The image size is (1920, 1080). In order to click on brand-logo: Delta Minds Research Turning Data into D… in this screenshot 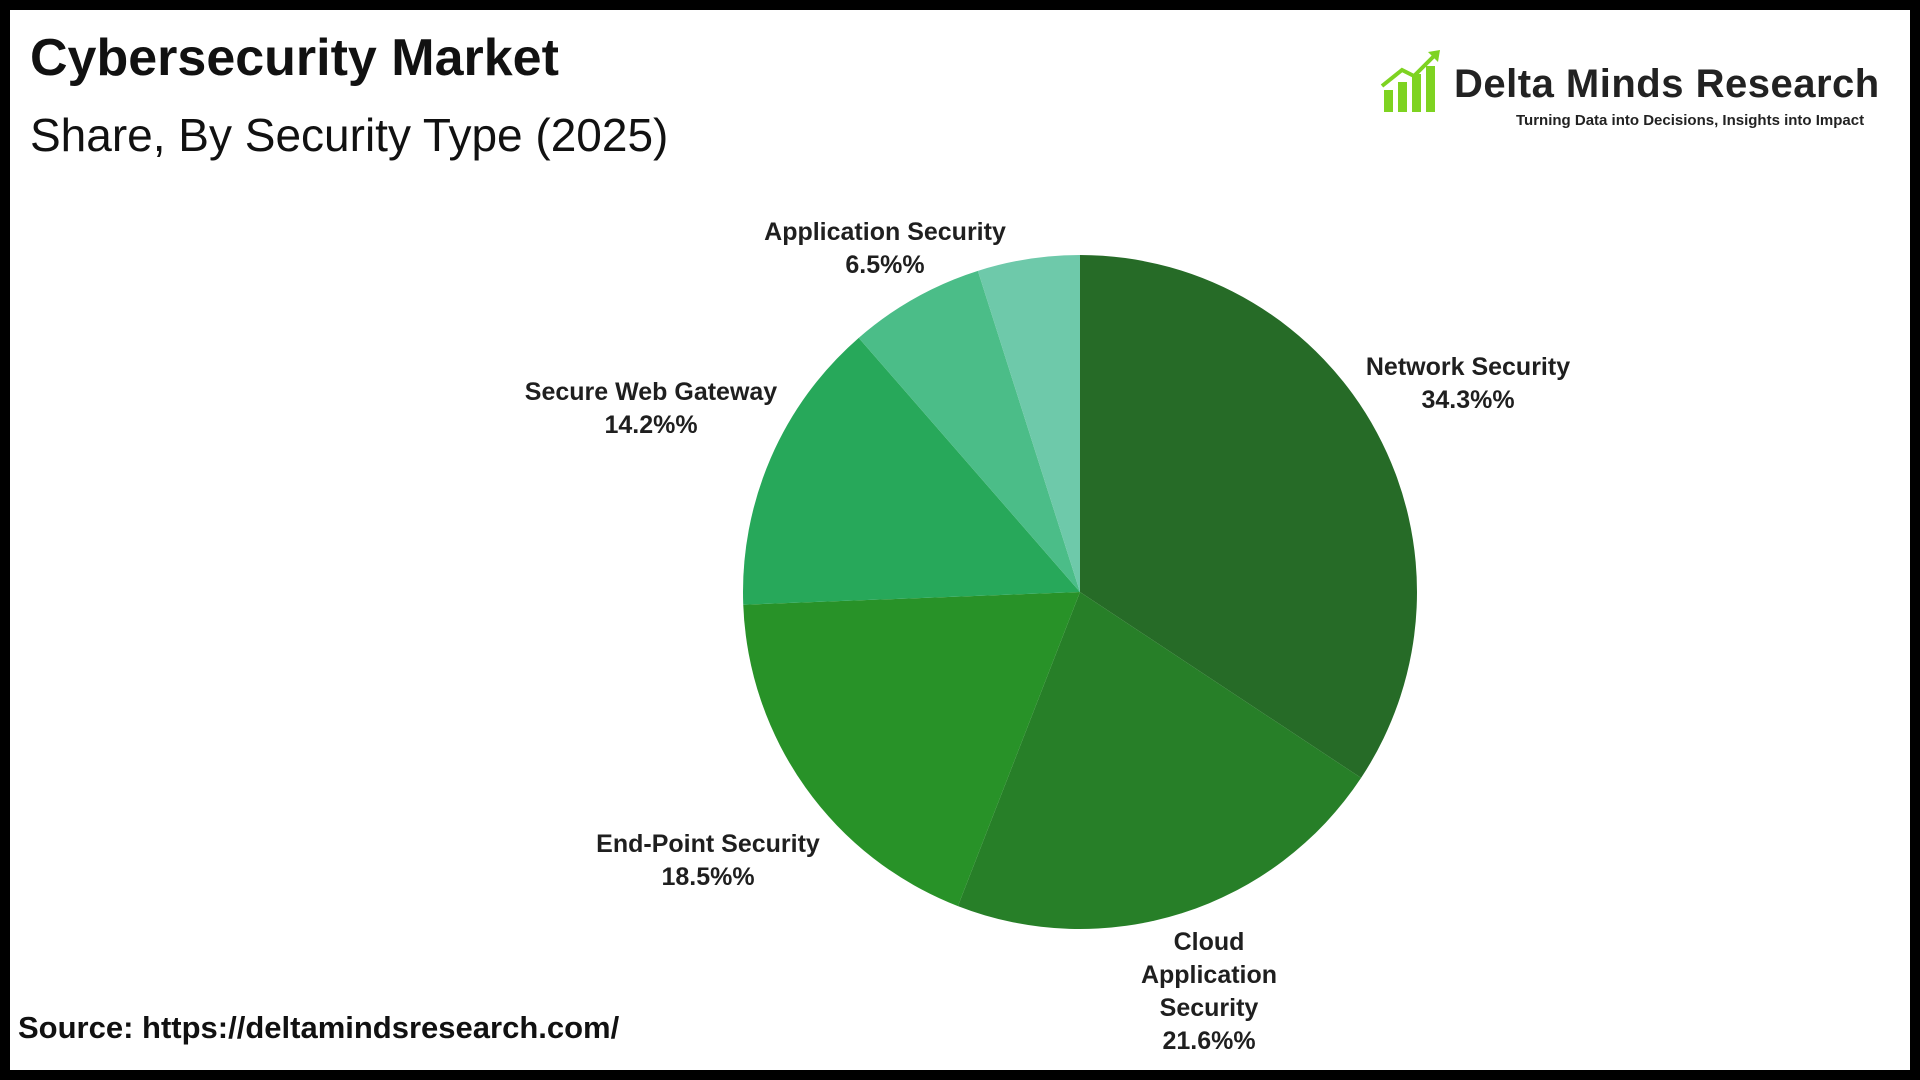, I will do `click(1633, 87)`.